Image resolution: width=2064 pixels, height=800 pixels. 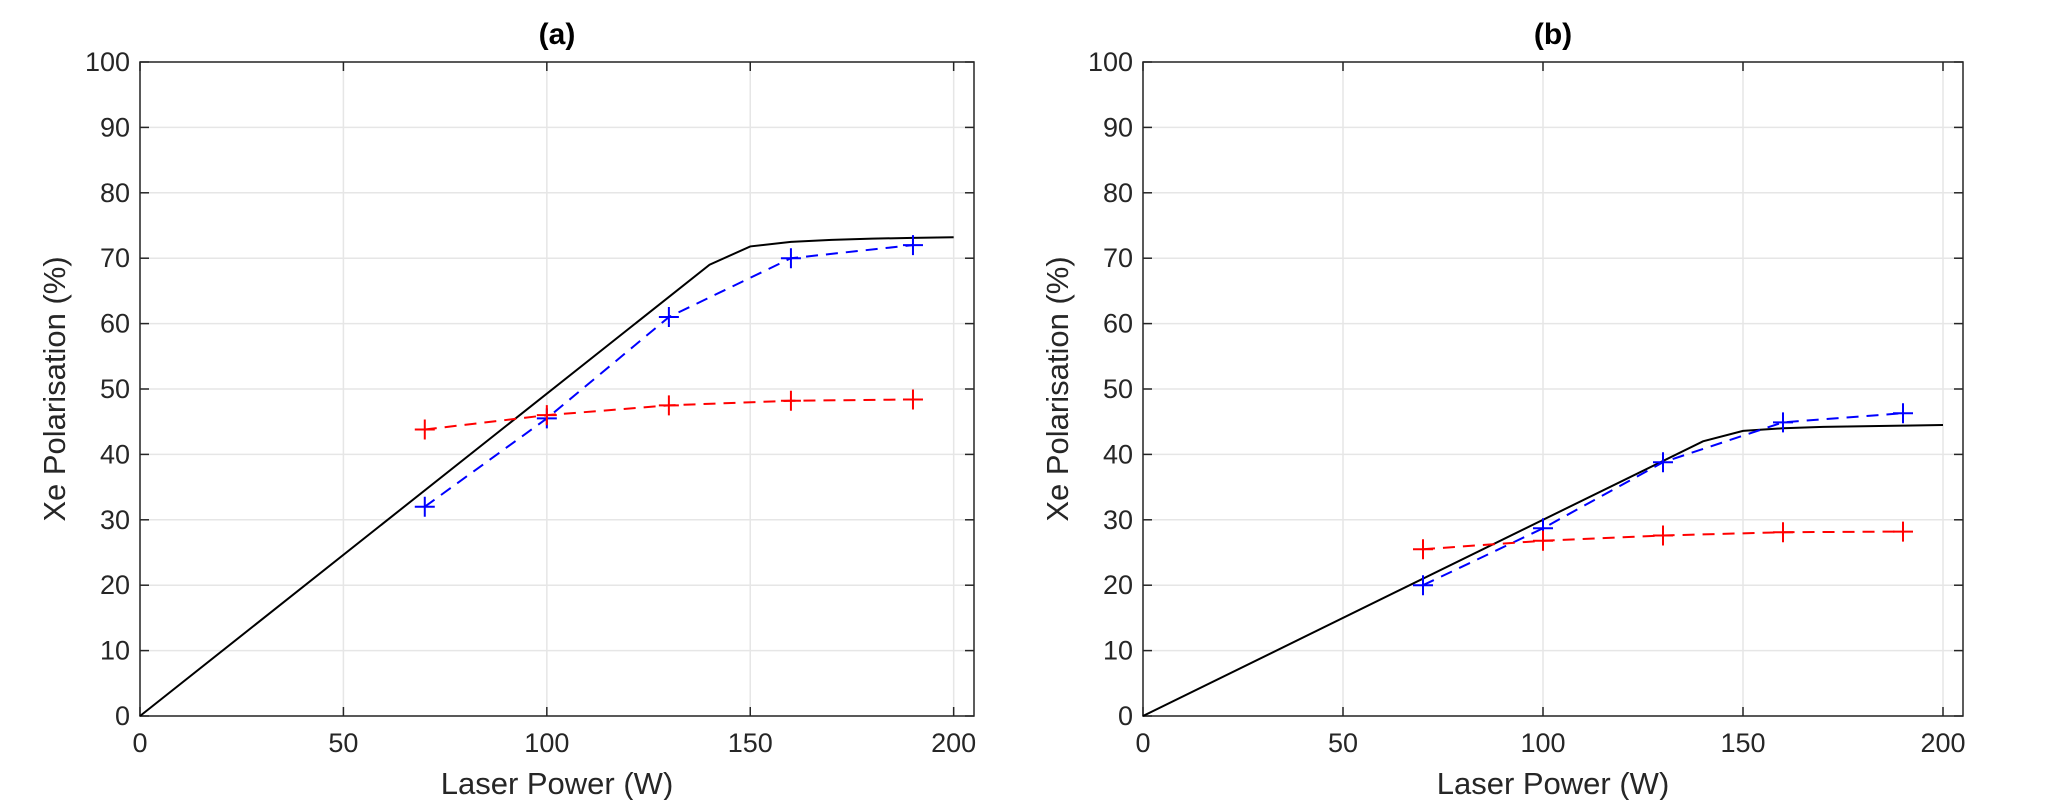 I want to click on chart-title: (b), so click(x=1553, y=34).